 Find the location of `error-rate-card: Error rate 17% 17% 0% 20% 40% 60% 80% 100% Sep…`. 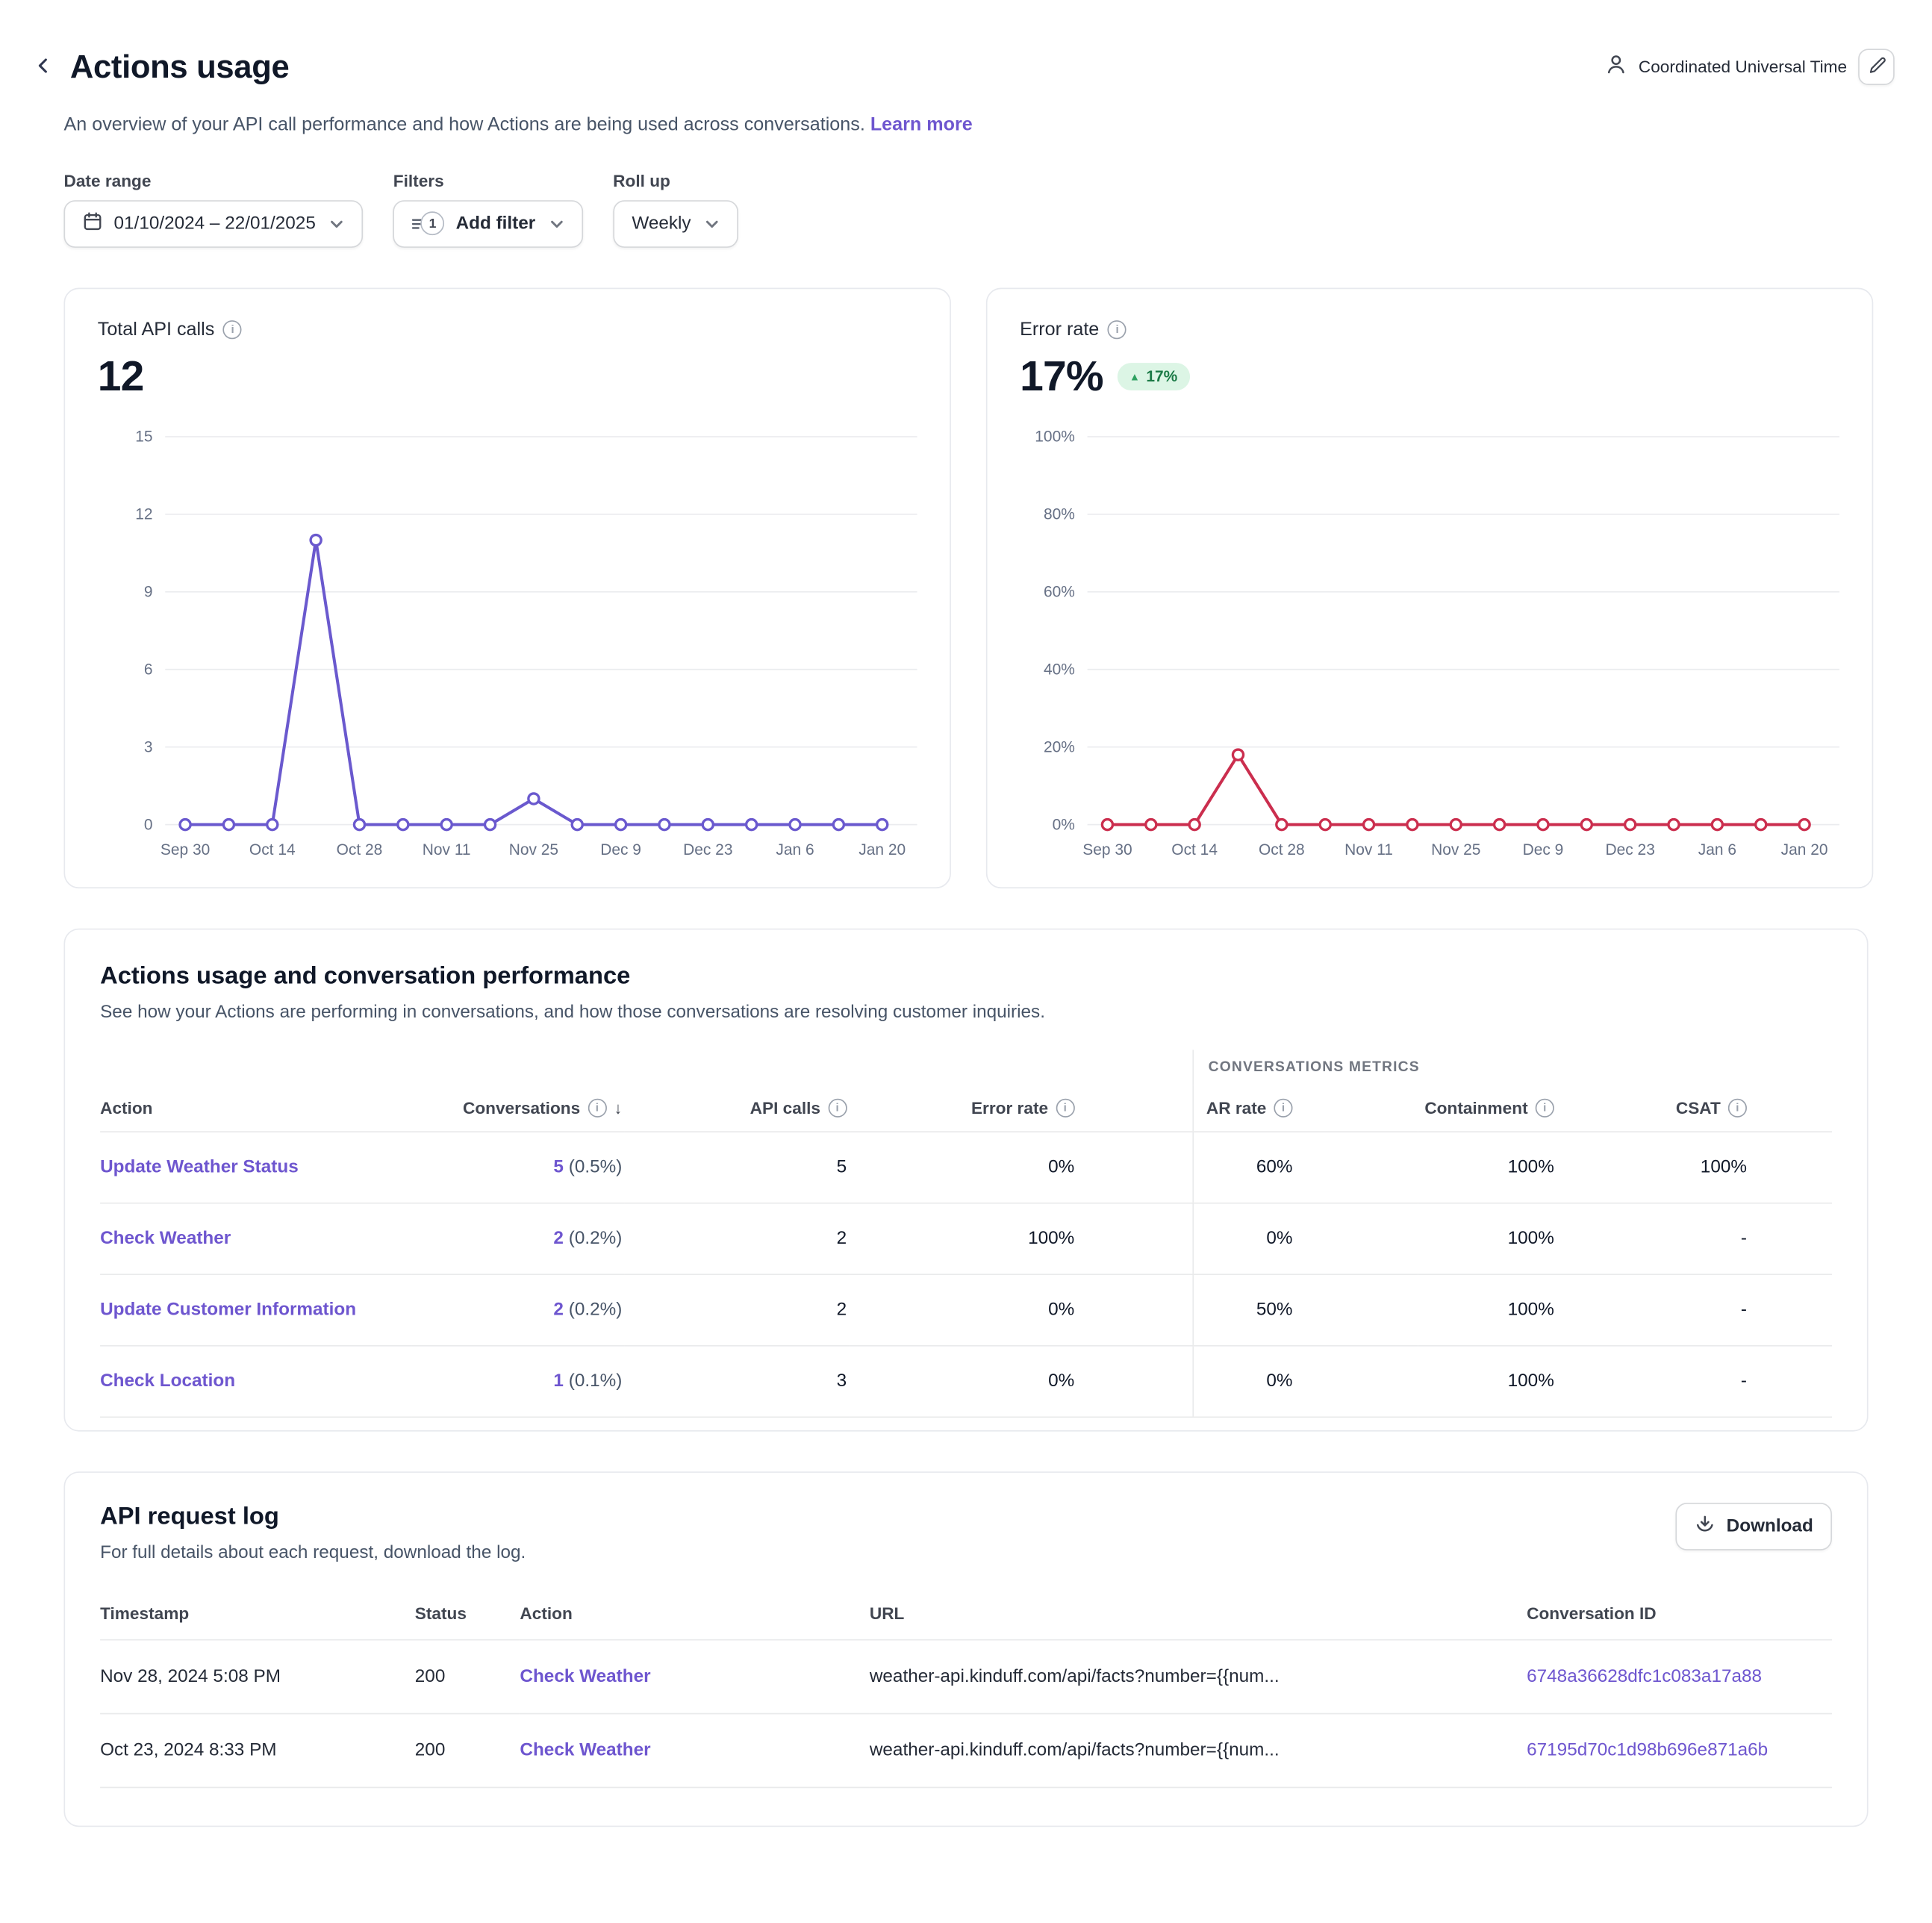

error-rate-card: Error rate 17% 17% 0% 20% 40% 60% 80% 100% Sep… is located at coordinates (1429, 587).